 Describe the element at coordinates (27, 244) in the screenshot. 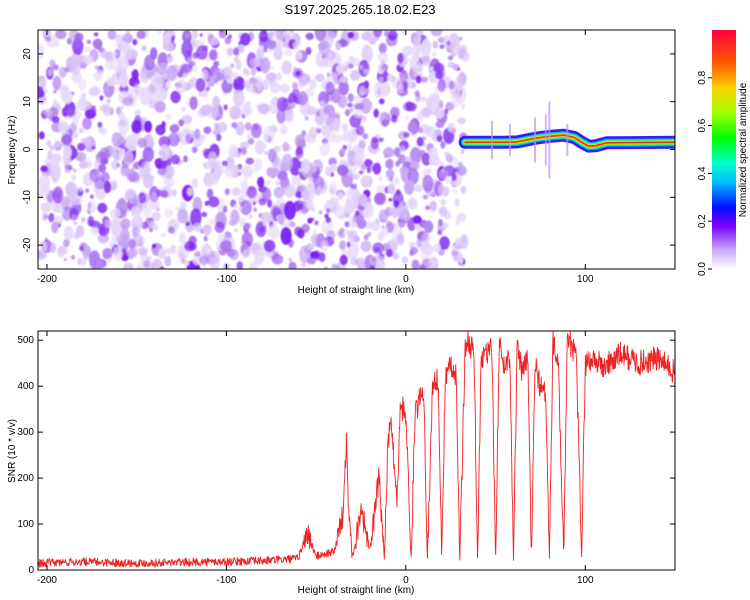

I see `spectrogram-y-tick-label: -20` at that location.